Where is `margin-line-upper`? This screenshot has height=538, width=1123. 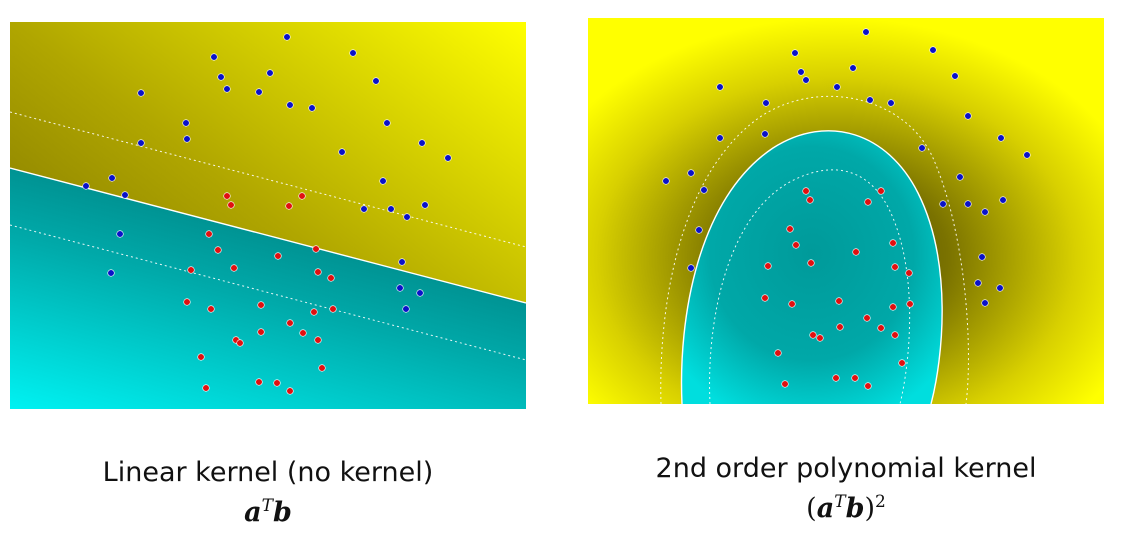 margin-line-upper is located at coordinates (268, 179).